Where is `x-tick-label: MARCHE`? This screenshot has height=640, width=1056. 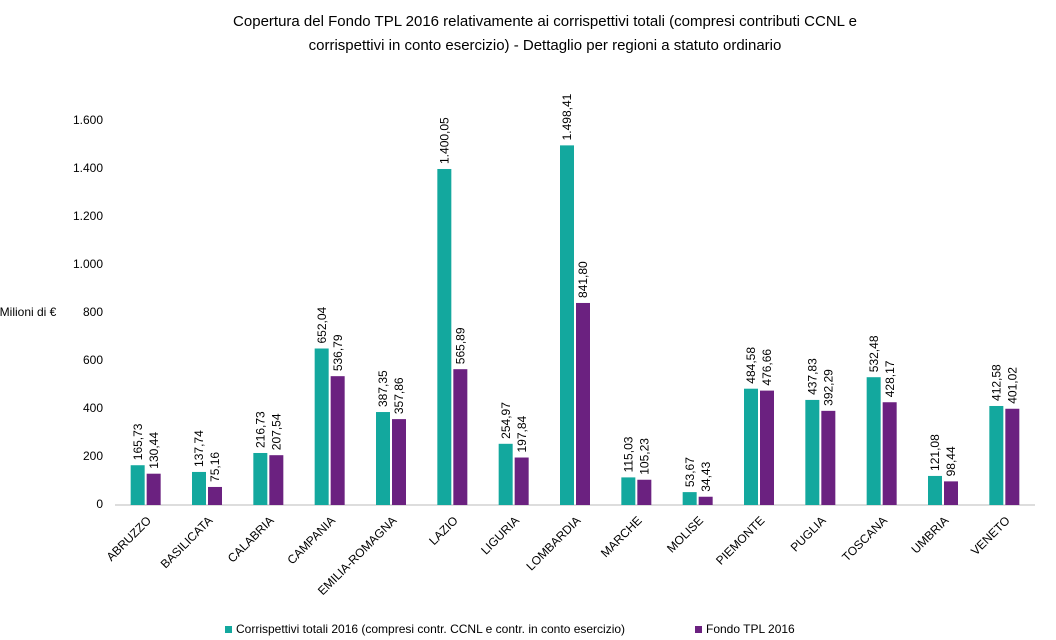 x-tick-label: MARCHE is located at coordinates (621, 536).